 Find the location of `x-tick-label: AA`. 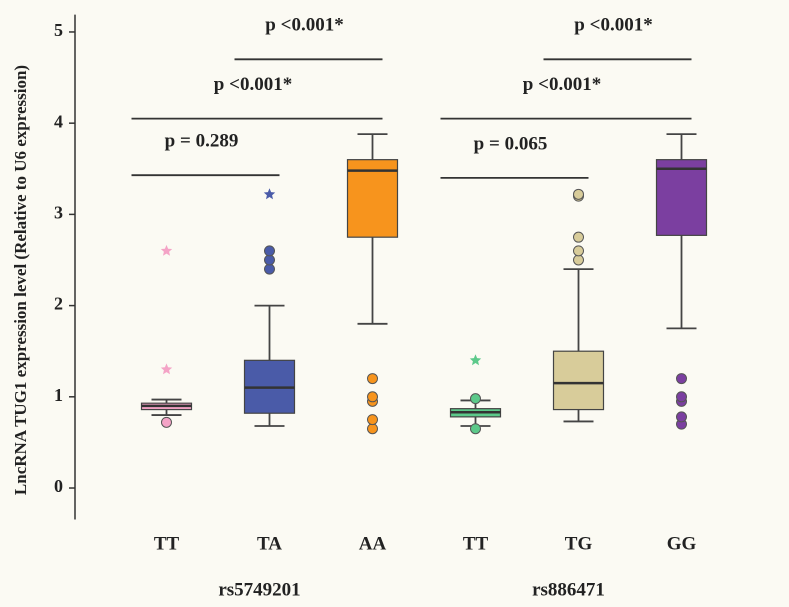

x-tick-label: AA is located at coordinates (373, 543).